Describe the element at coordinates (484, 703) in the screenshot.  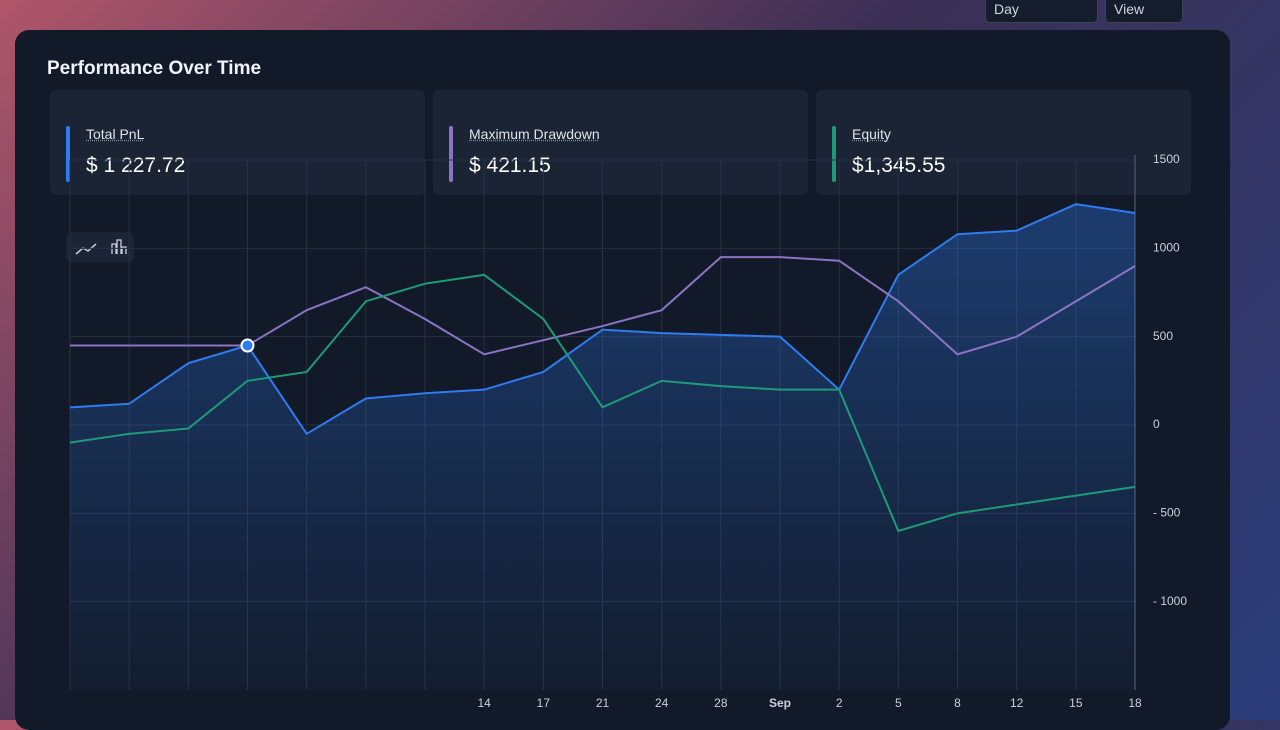
I see `x-tick-label: 14` at that location.